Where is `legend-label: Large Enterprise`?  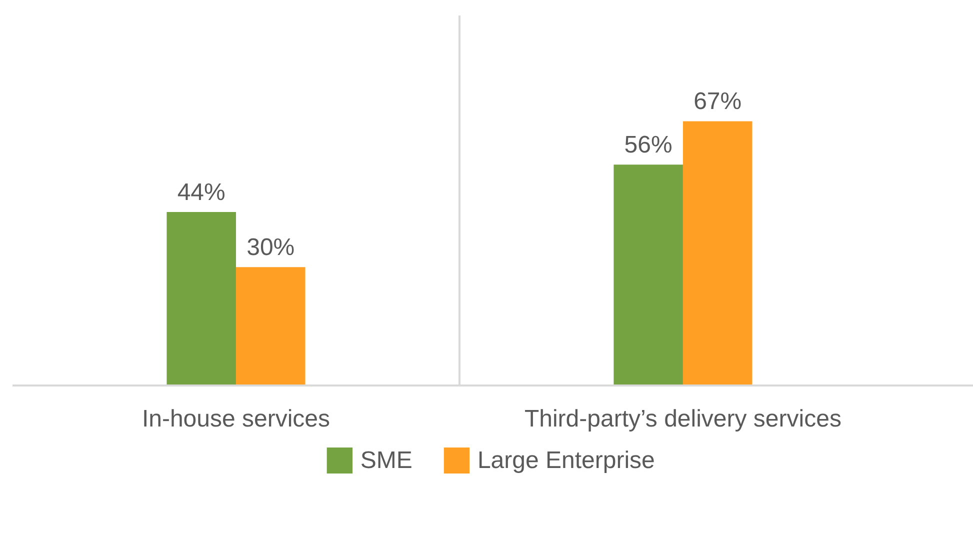 legend-label: Large Enterprise is located at coordinates (566, 460).